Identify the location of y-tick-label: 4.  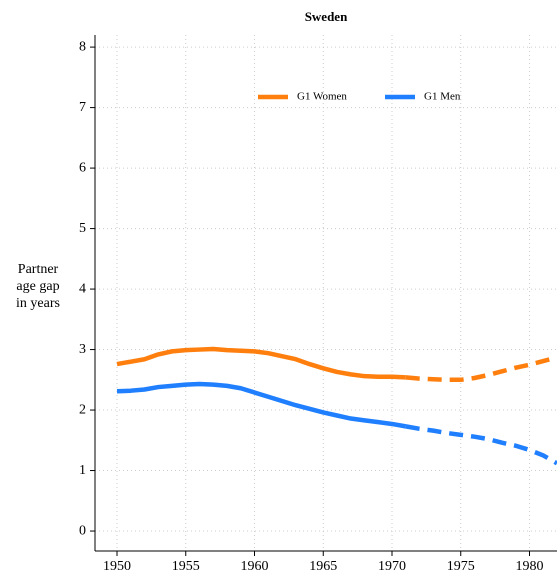
(82, 288).